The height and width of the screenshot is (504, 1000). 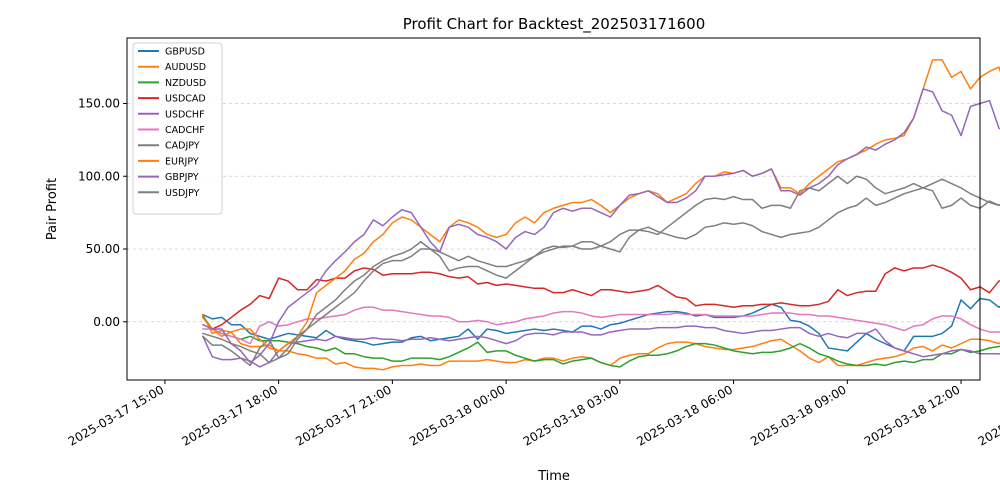 What do you see at coordinates (185, 67) in the screenshot?
I see `legend-label: AUDUSD` at bounding box center [185, 67].